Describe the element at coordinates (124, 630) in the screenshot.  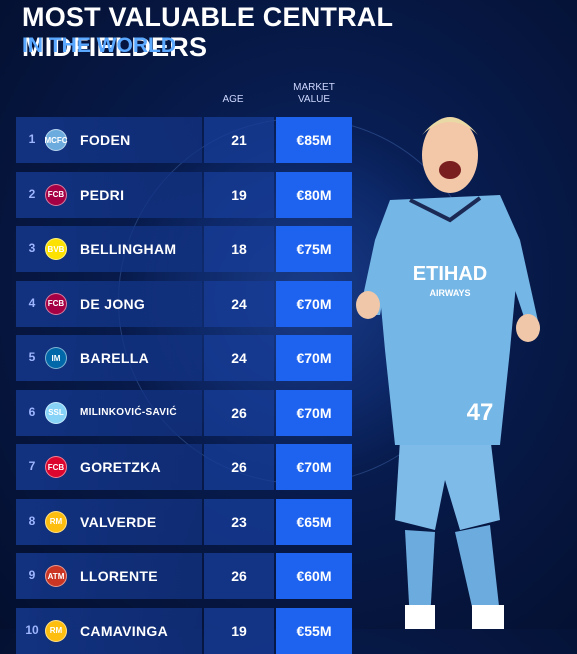
I see `player-name: CAMAVINGA` at that location.